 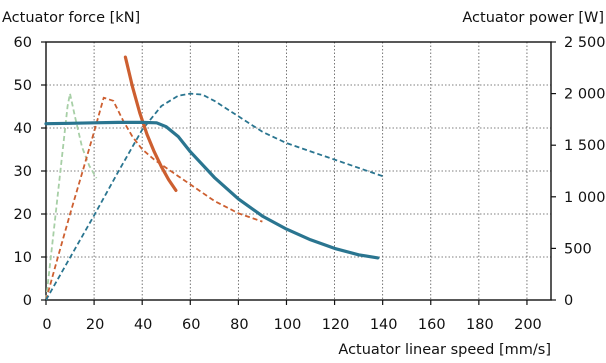 I want to click on y-right-tick-label: 1 500, so click(x=585, y=146).